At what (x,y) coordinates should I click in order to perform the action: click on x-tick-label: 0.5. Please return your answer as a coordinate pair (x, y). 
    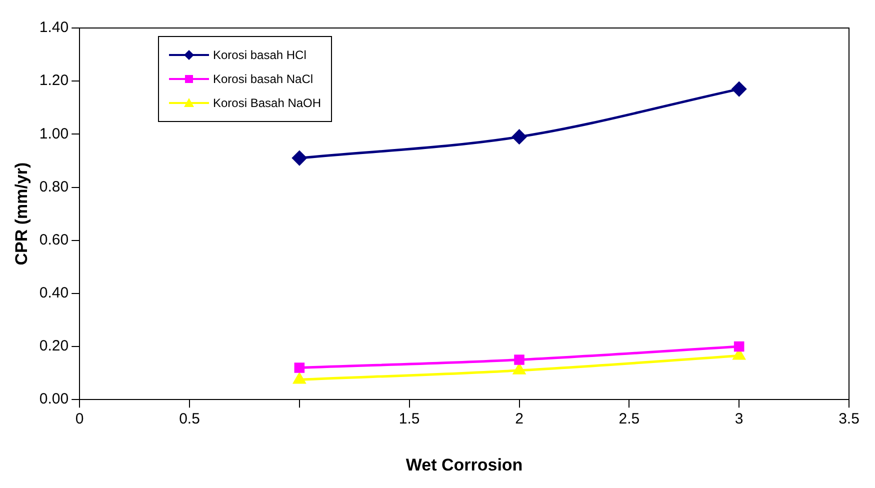
    Looking at the image, I should click on (189, 419).